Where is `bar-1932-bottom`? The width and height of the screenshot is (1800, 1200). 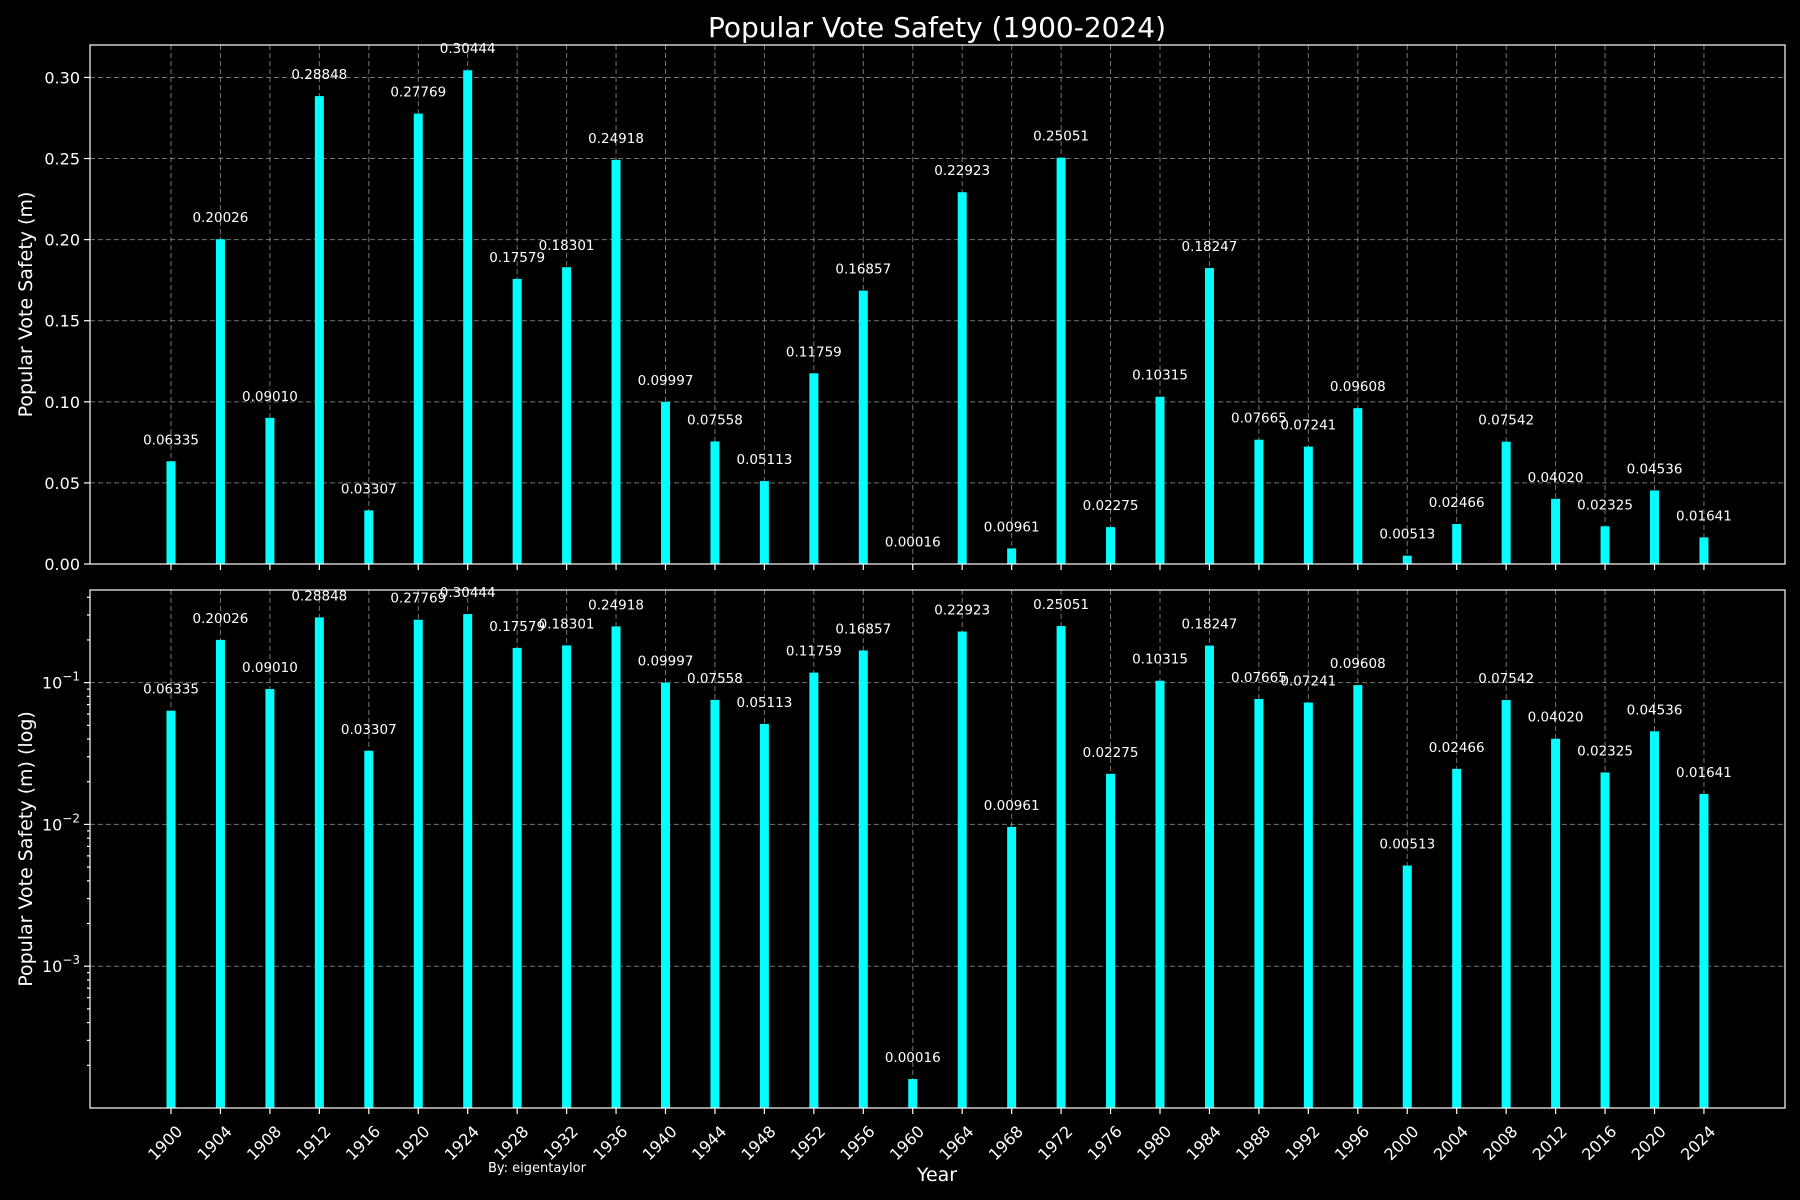 bar-1932-bottom is located at coordinates (567, 876).